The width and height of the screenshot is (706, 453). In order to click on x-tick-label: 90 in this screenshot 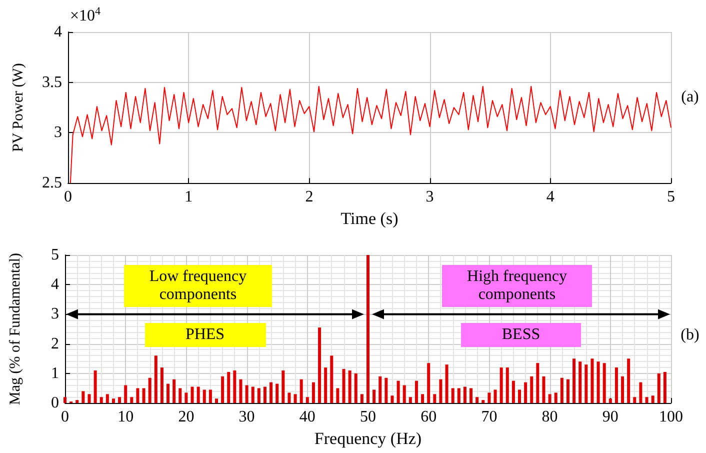, I will do `click(610, 417)`.